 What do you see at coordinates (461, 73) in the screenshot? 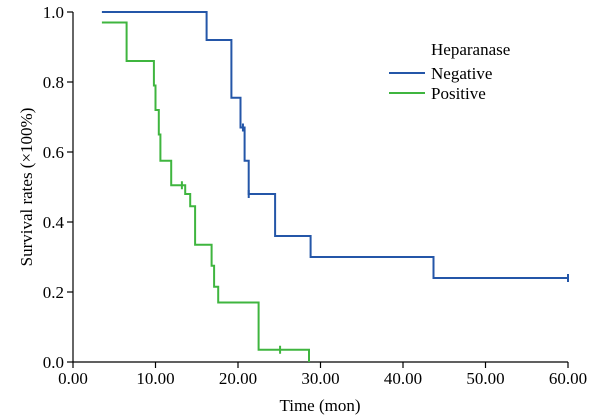
I see `legend-label-negative: Negative` at bounding box center [461, 73].